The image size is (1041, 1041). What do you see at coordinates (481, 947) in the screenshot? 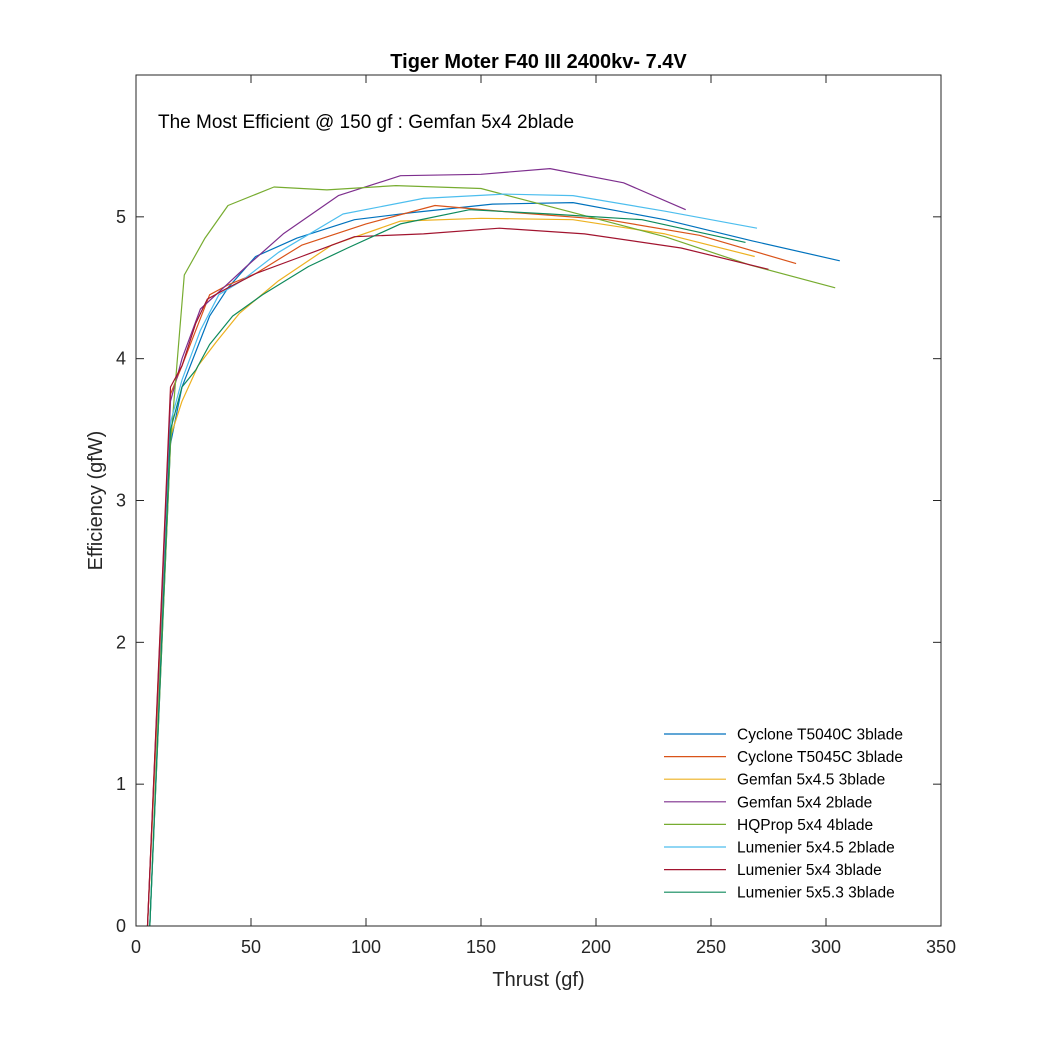
I see `x-tick-label: 150` at bounding box center [481, 947].